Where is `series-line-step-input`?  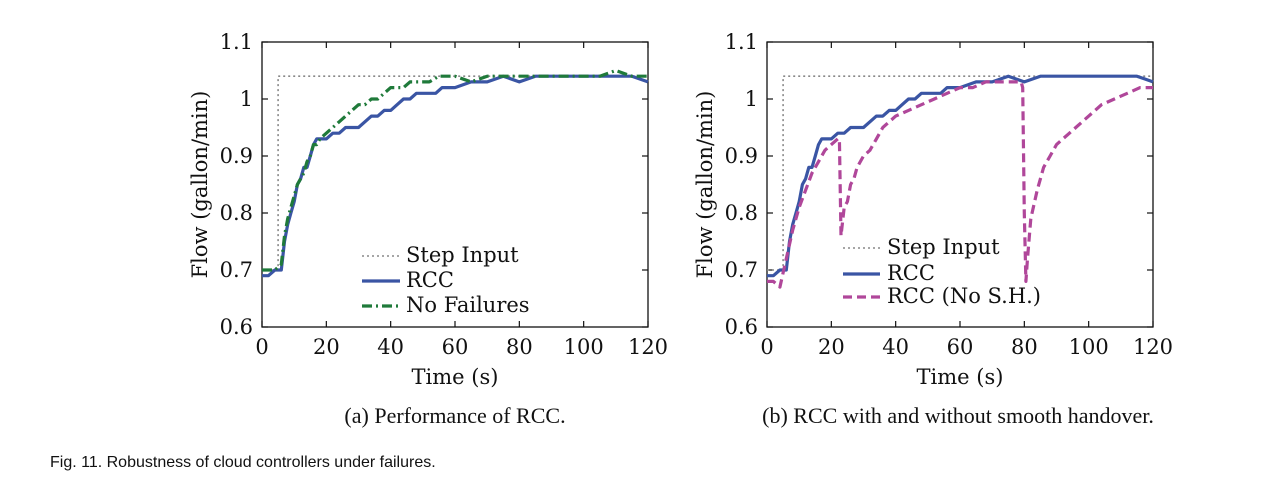 series-line-step-input is located at coordinates (455, 173).